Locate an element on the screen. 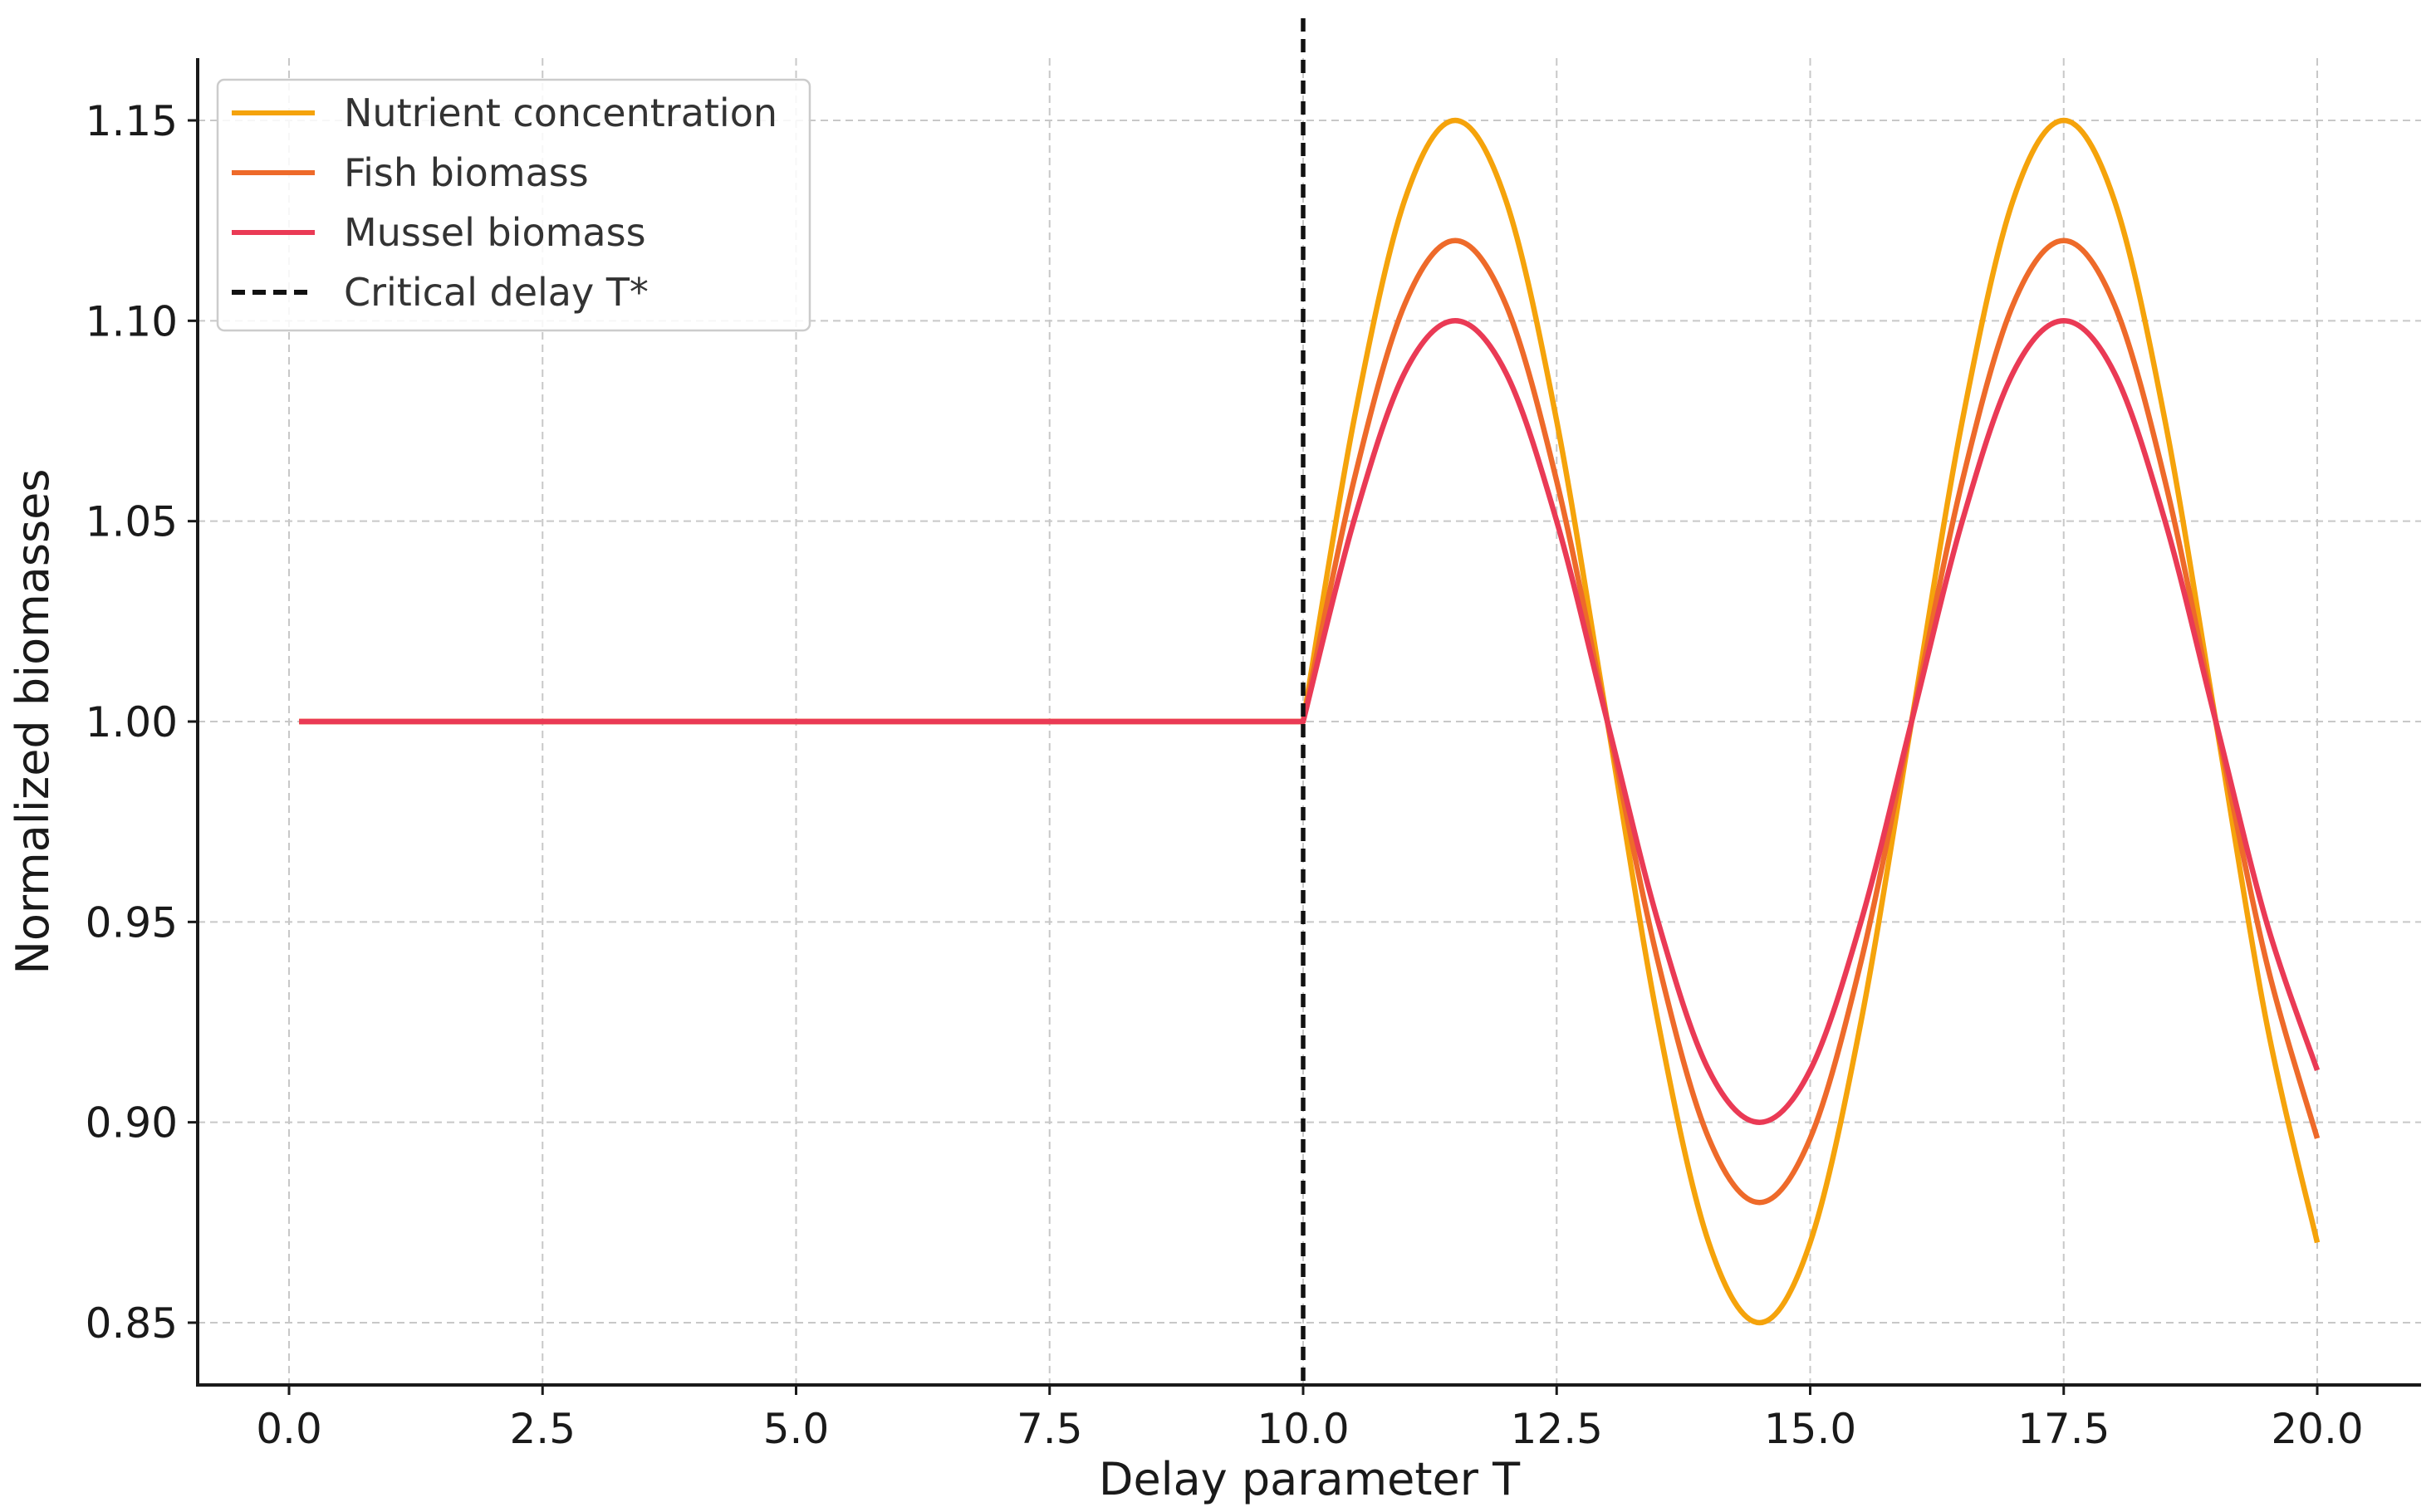  x-tick-label: 17.5 is located at coordinates (2063, 1429).